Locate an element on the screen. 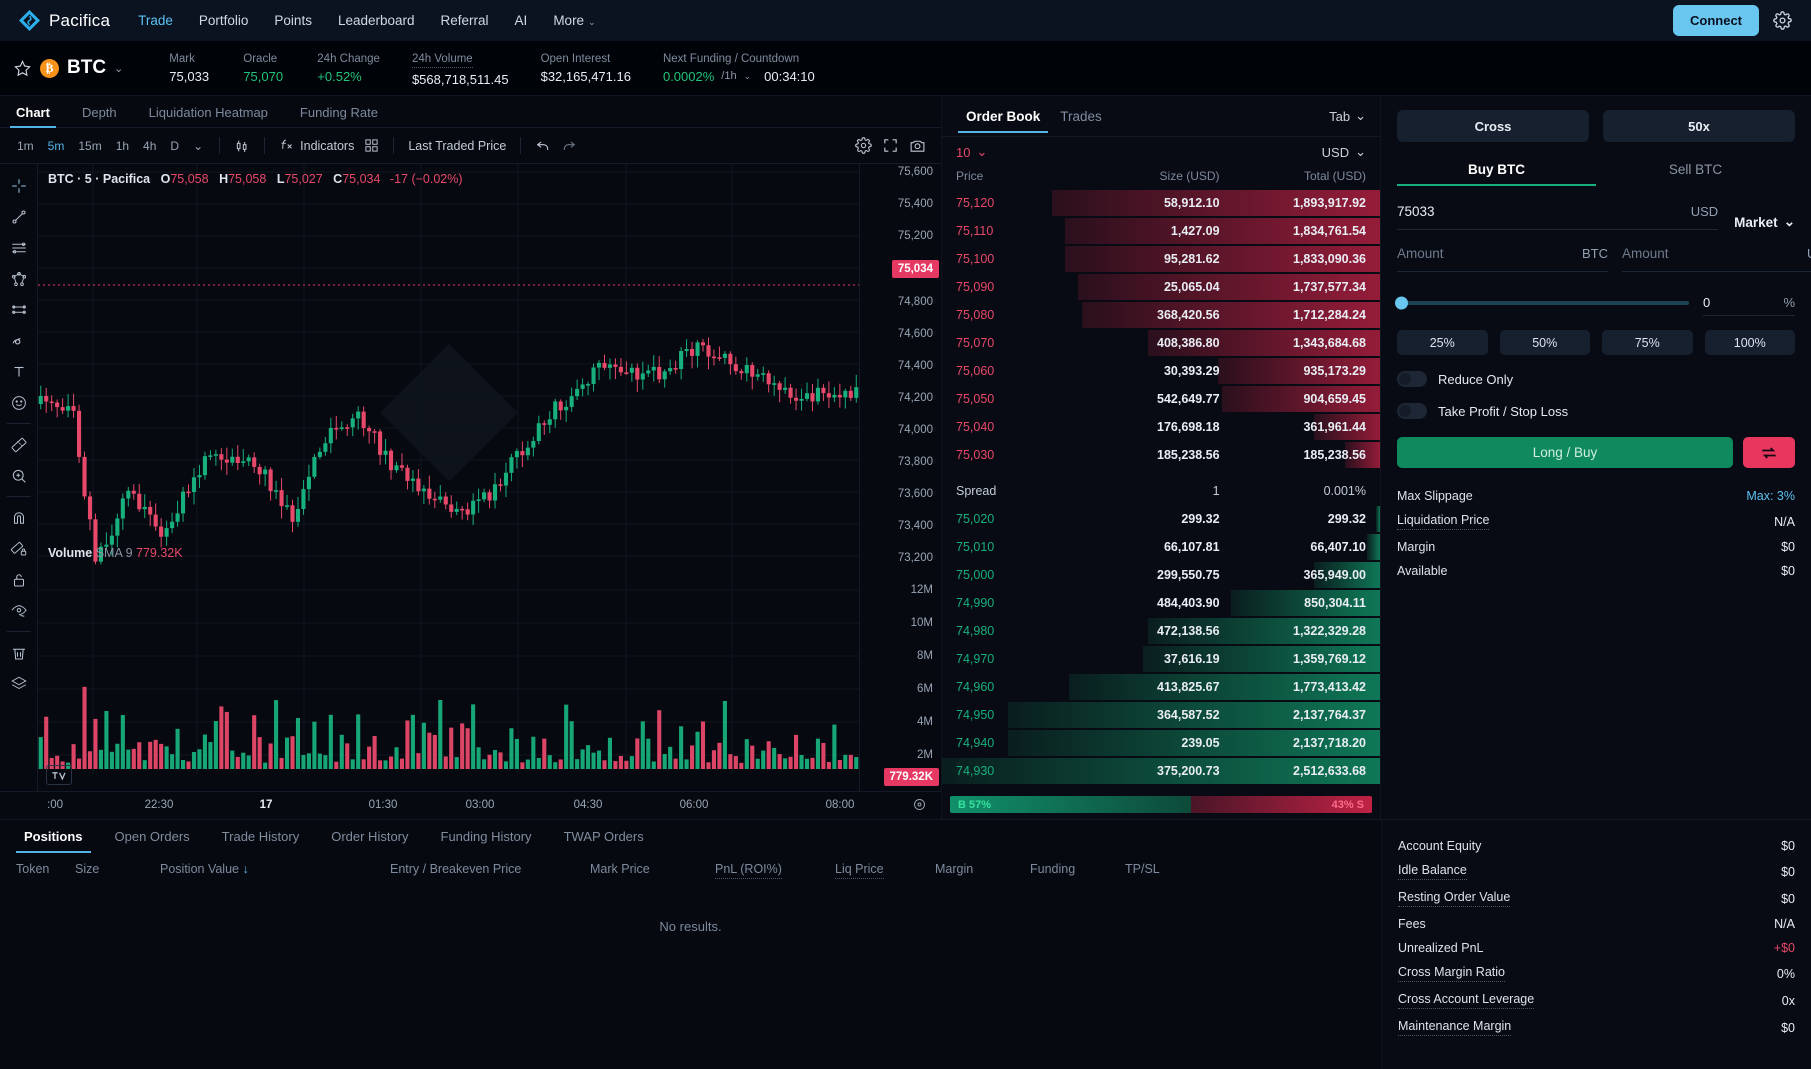  order-book-row: 75,110 1,427.09 1,834,761.54 is located at coordinates (1161, 231).